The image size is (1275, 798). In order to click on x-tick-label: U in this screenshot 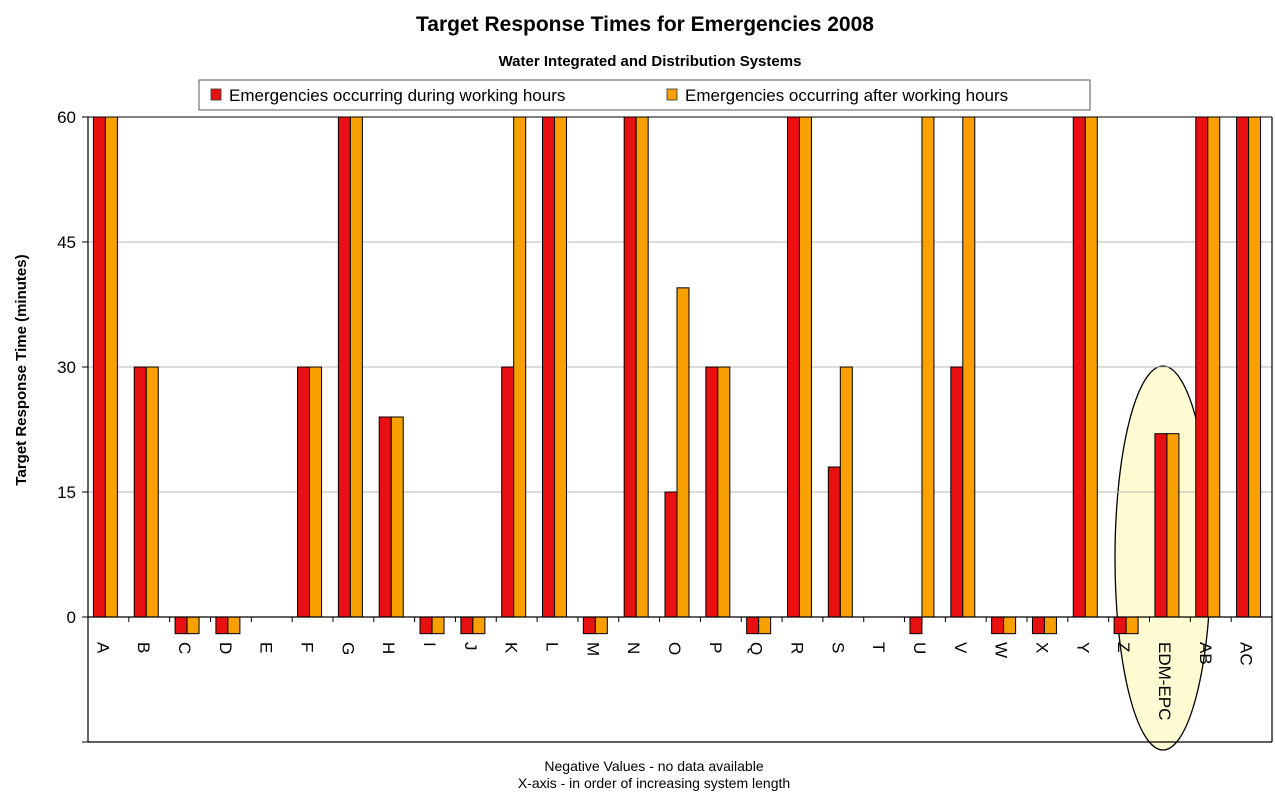, I will do `click(919, 648)`.